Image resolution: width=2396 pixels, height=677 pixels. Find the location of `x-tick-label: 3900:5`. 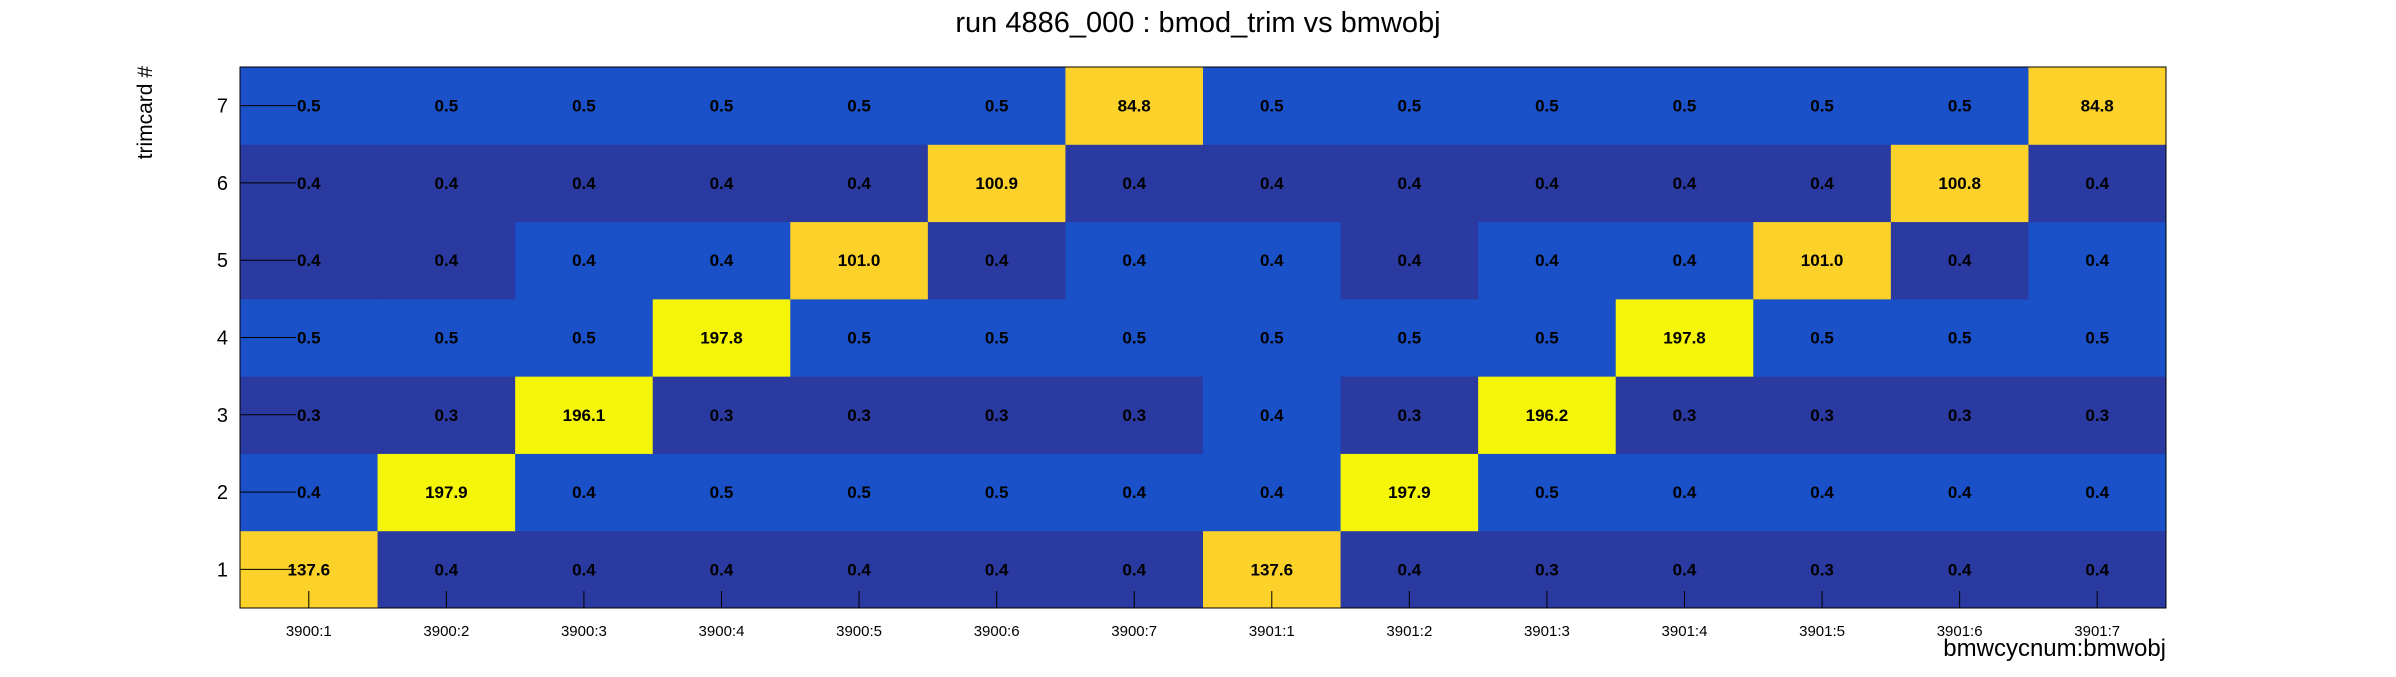

x-tick-label: 3900:5 is located at coordinates (859, 631).